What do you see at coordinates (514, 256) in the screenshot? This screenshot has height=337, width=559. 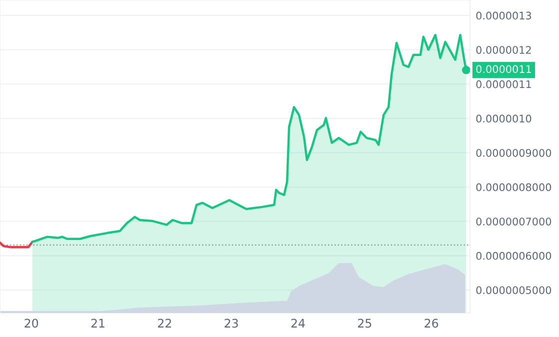 I see `y-tick-label: 0.0000006000` at bounding box center [514, 256].